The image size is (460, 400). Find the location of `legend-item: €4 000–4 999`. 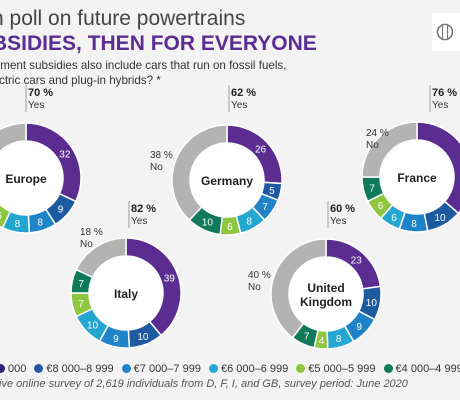

legend-item: €4 000–4 999 is located at coordinates (421, 369).